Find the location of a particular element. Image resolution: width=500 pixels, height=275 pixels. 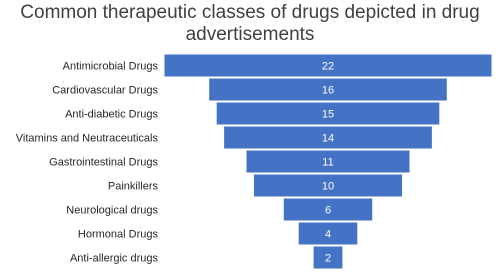

data-label: 2 is located at coordinates (328, 258).